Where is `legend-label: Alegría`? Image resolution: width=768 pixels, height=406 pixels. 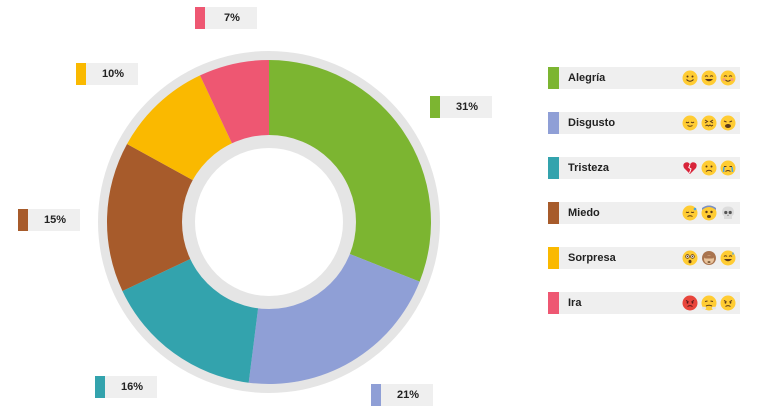 legend-label: Alegría is located at coordinates (587, 78).